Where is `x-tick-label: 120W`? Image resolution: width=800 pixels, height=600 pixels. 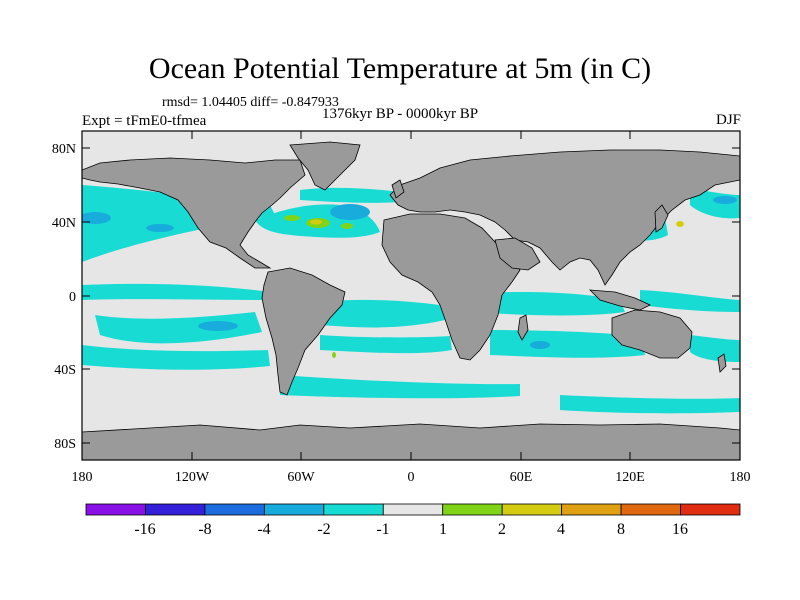
x-tick-label: 120W is located at coordinates (192, 477).